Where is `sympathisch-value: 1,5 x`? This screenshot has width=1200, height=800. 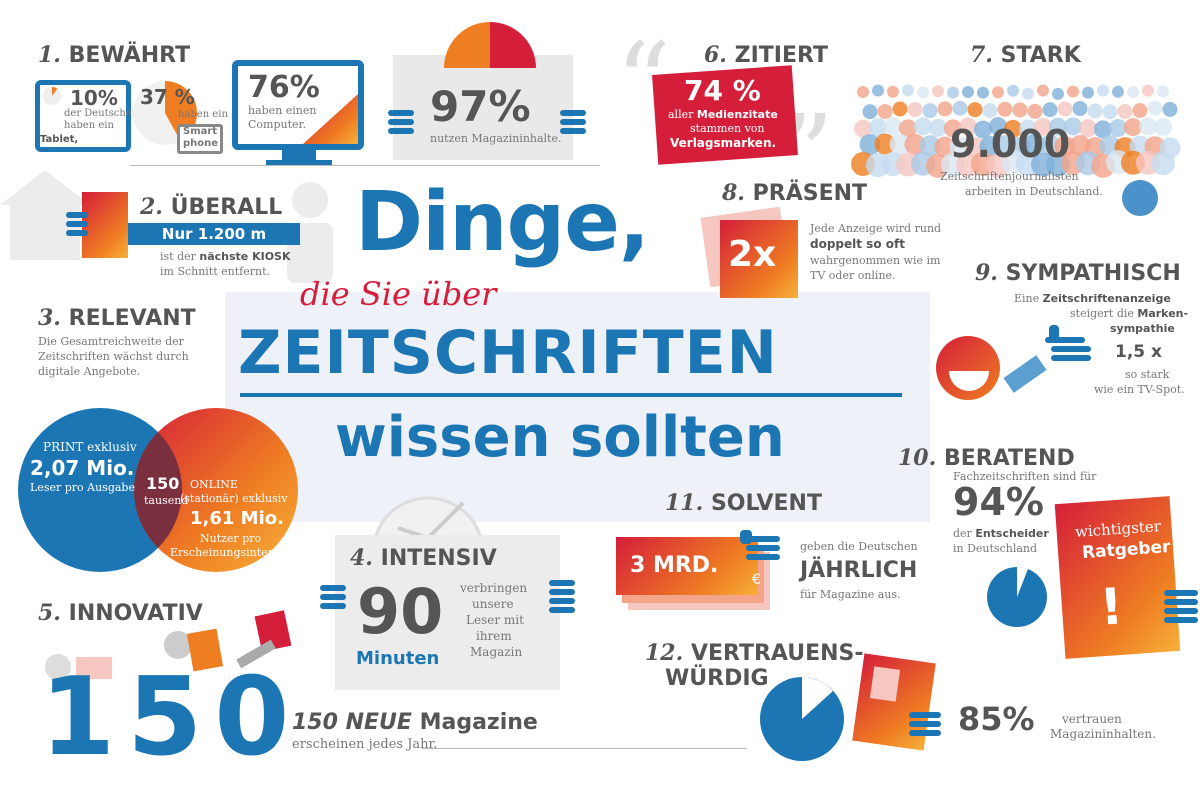
sympathisch-value: 1,5 x is located at coordinates (1138, 352).